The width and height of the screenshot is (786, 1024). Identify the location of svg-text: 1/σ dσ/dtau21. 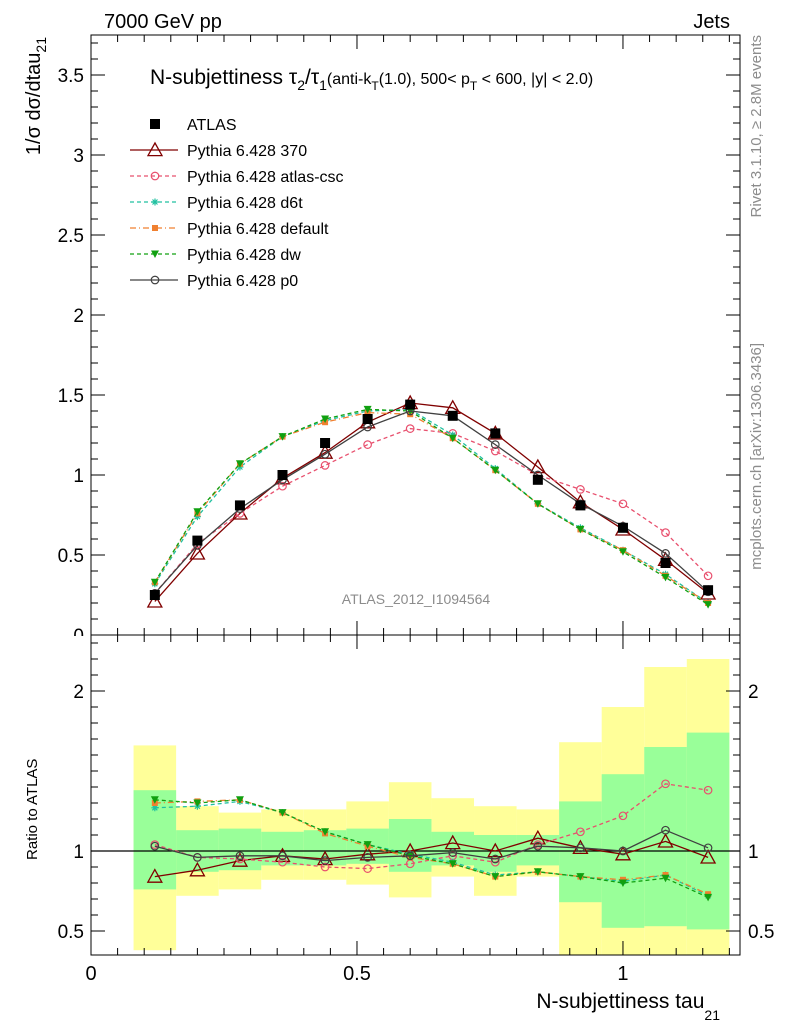
(36, 96).